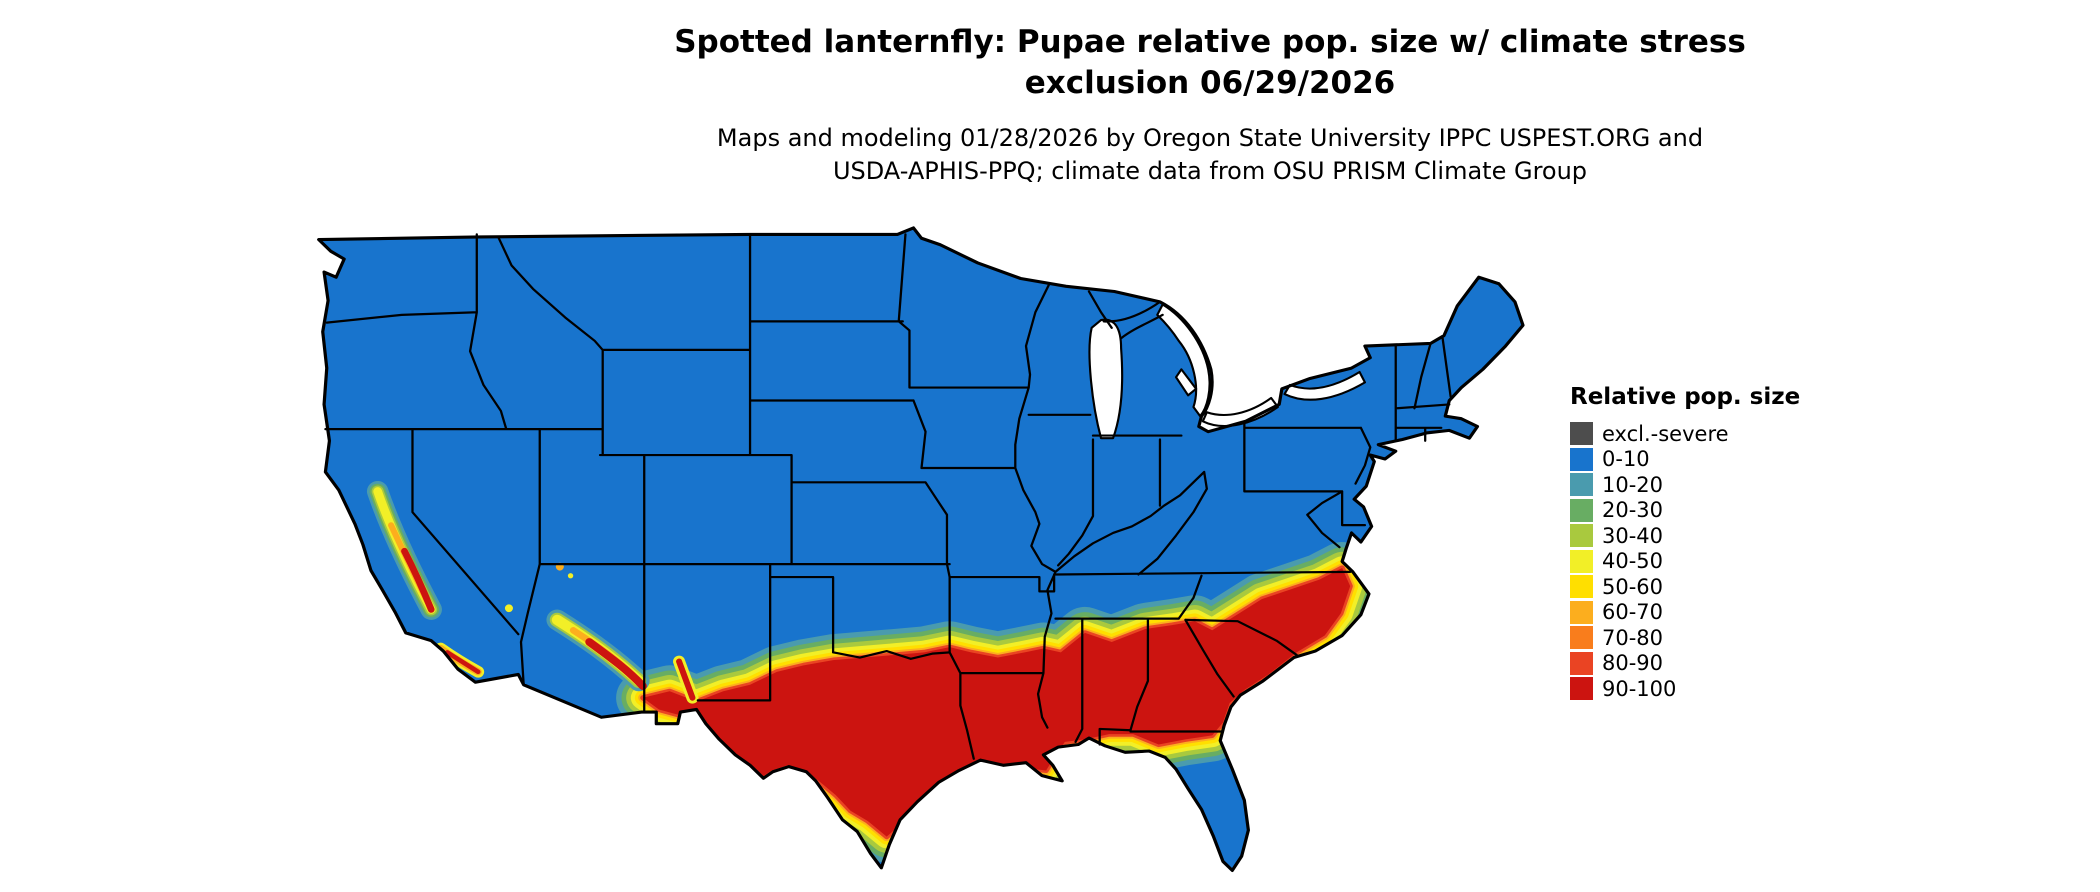 The width and height of the screenshot is (2100, 892). I want to click on legend-item-40-50: 40-50, so click(1685, 561).